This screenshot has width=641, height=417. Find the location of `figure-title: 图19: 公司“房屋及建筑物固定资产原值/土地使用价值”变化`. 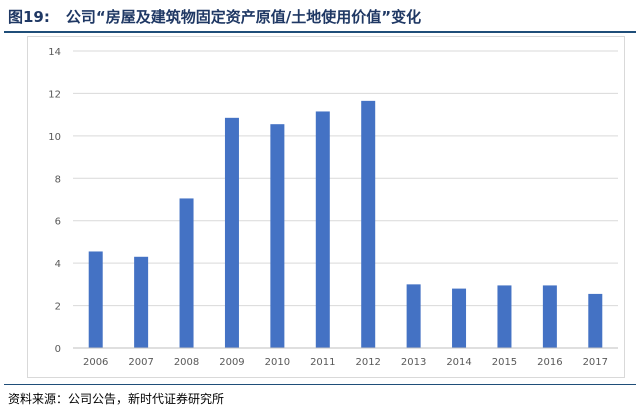

figure-title: 图19: 公司“房屋及建筑物固定资产原值/土地使用价值”变化 is located at coordinates (320, 17).